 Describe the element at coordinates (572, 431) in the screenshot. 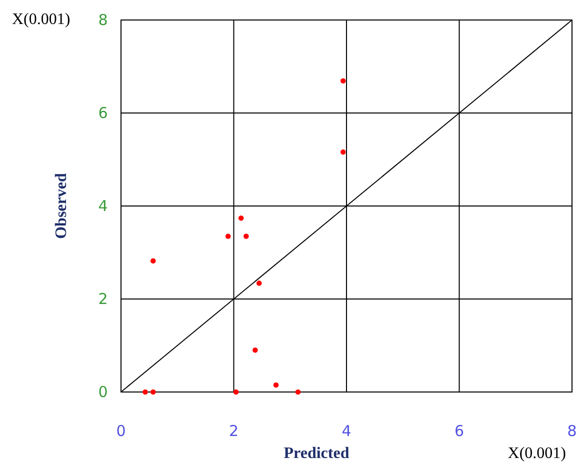

I see `x-tick-label: 8` at that location.